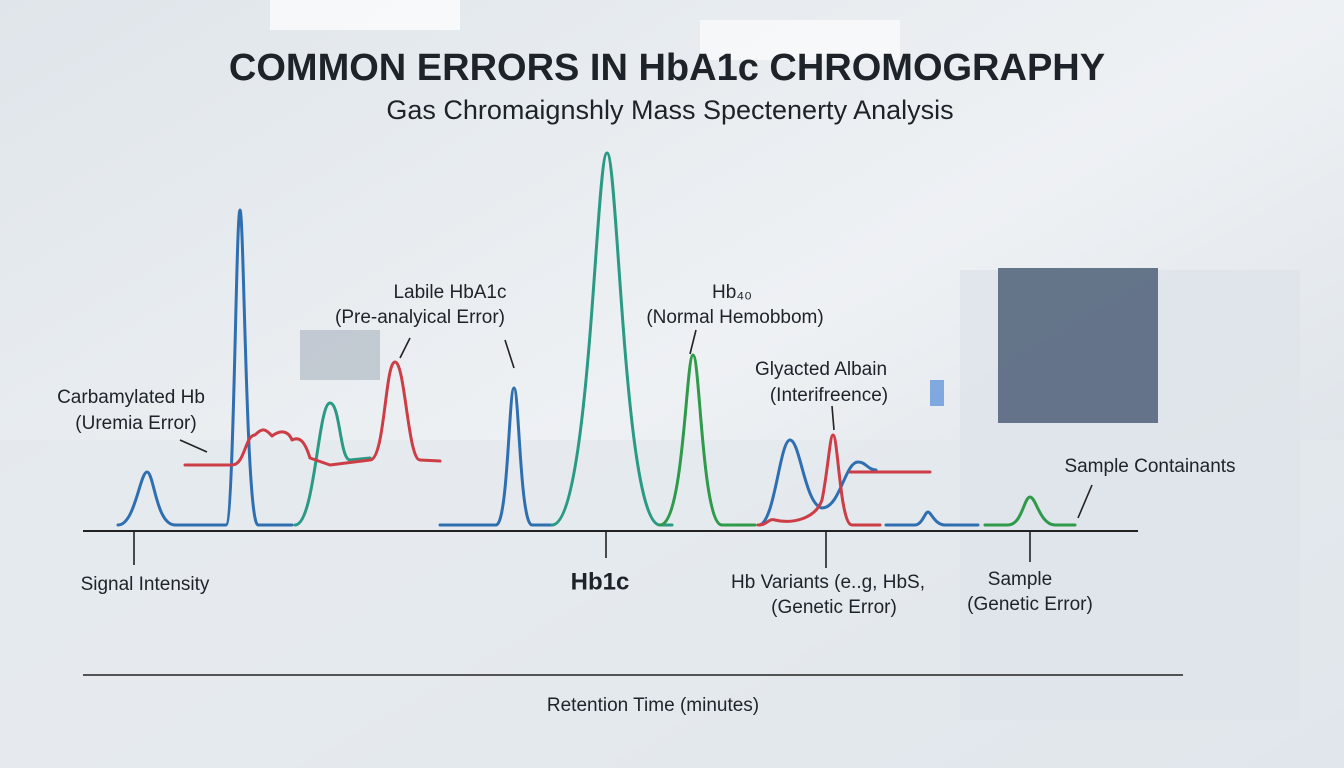 The height and width of the screenshot is (768, 1344). I want to click on label: Hb1c, so click(600, 581).